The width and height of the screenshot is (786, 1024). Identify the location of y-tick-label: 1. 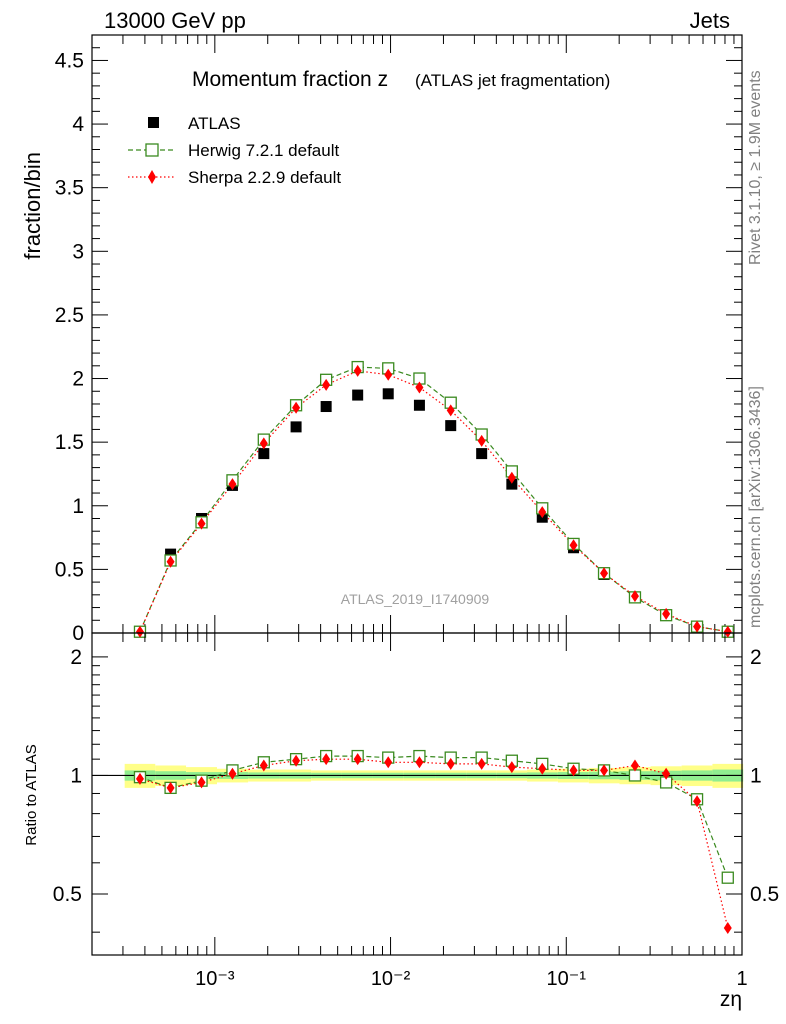
(78, 506).